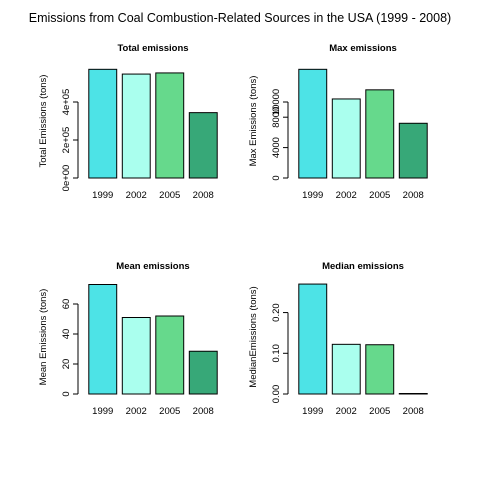  I want to click on panel-title: Mean emissions, so click(152, 266).